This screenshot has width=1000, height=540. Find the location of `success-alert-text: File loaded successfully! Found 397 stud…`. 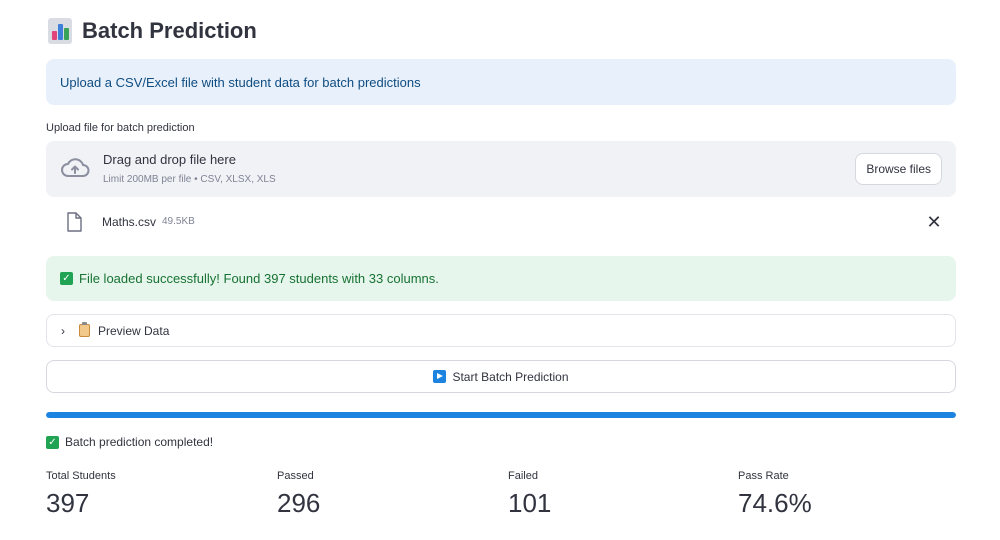

success-alert-text: File loaded successfully! Found 397 stud… is located at coordinates (259, 278).